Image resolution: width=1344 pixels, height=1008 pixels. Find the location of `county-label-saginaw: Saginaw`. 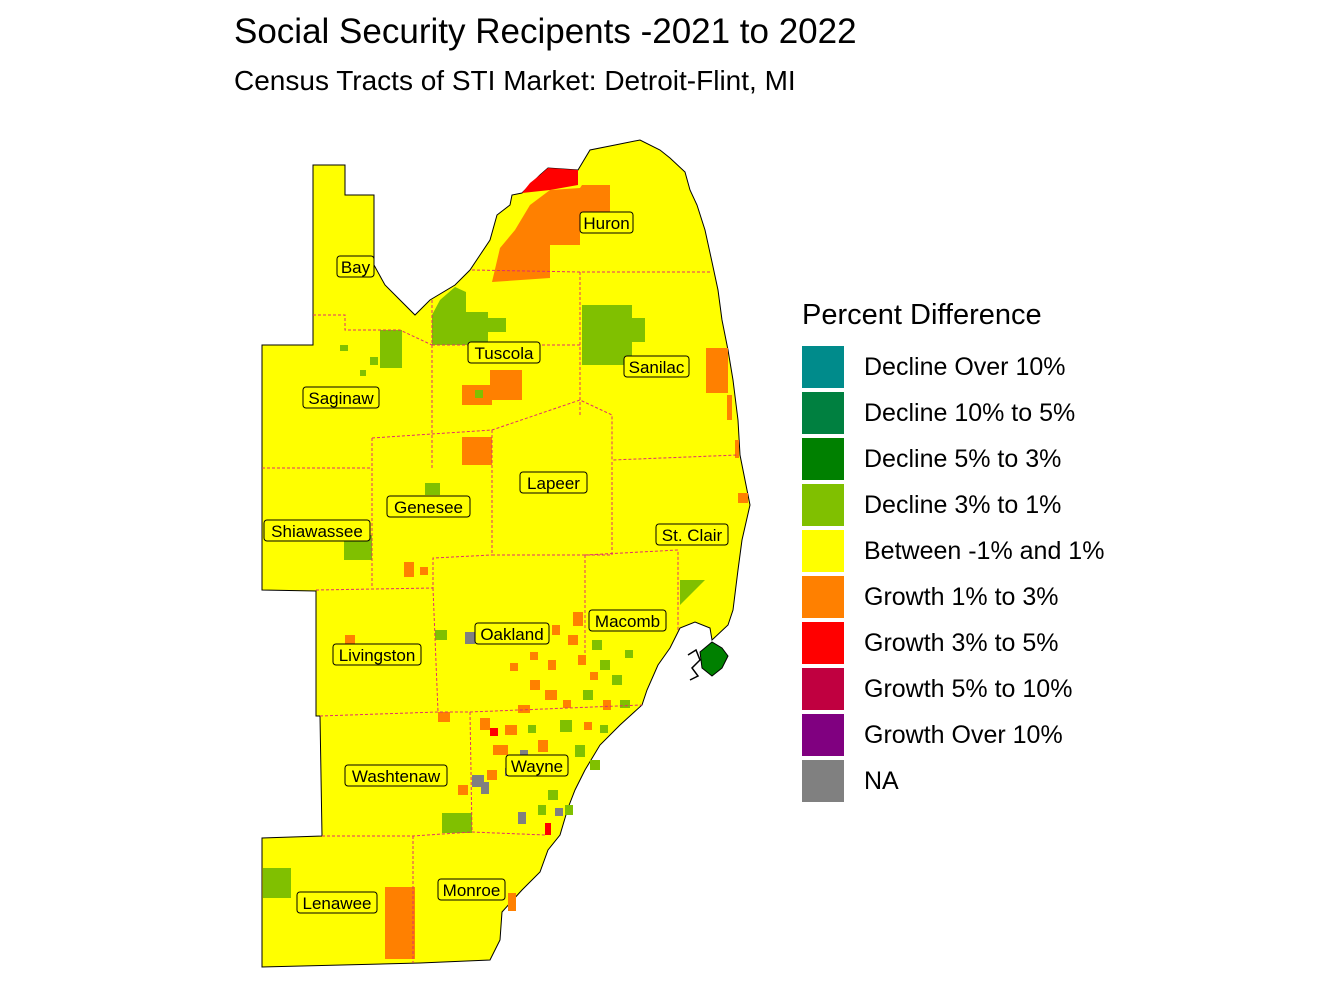

county-label-saginaw: Saginaw is located at coordinates (341, 397).